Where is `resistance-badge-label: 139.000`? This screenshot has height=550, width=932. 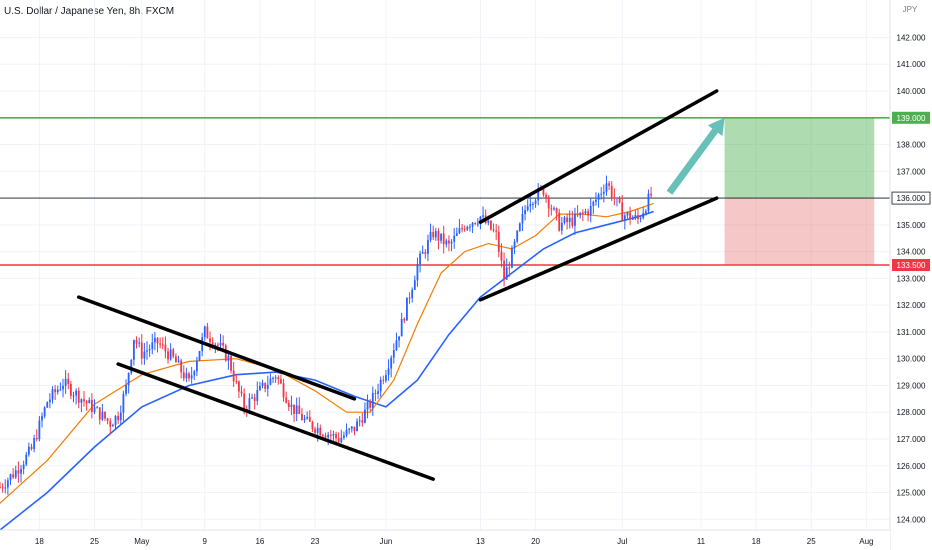 resistance-badge-label: 139.000 is located at coordinates (911, 118).